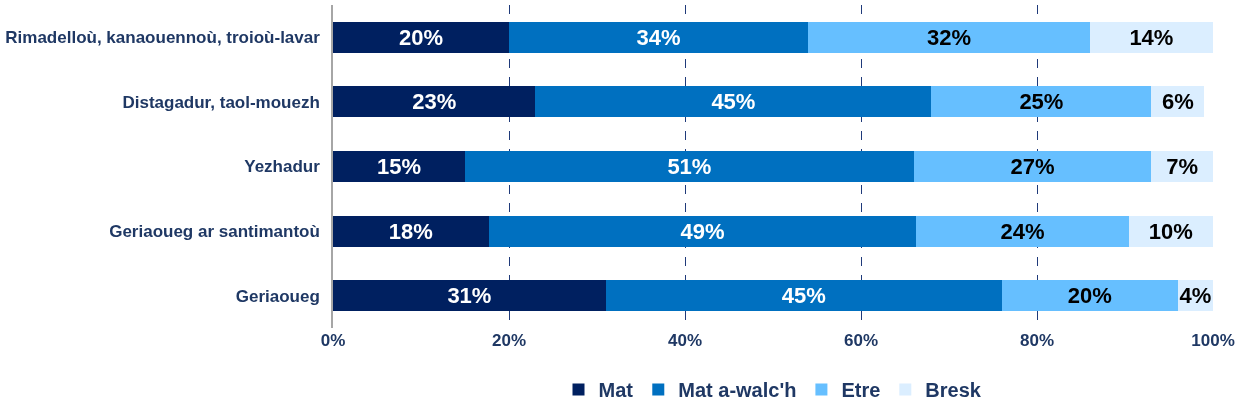 The width and height of the screenshot is (1248, 414). I want to click on y-tick-label: Geriaoueg ar santimantoù, so click(214, 232).